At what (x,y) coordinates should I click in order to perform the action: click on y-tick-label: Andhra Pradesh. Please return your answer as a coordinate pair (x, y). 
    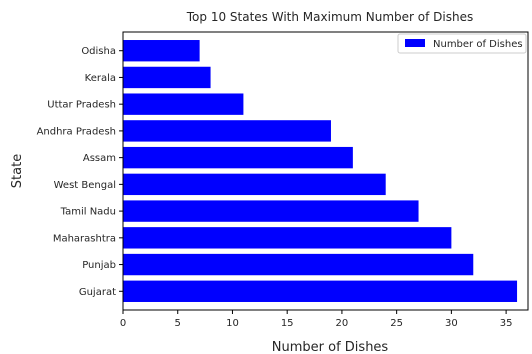
    Looking at the image, I should click on (76, 131).